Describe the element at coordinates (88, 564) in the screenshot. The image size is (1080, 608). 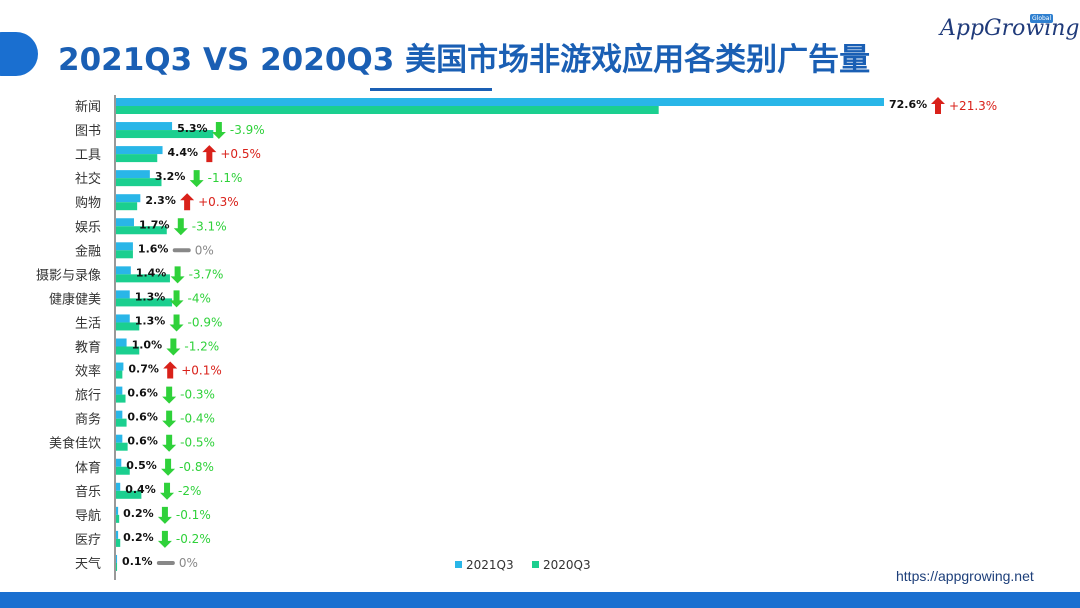
I see `category-label: 天气` at that location.